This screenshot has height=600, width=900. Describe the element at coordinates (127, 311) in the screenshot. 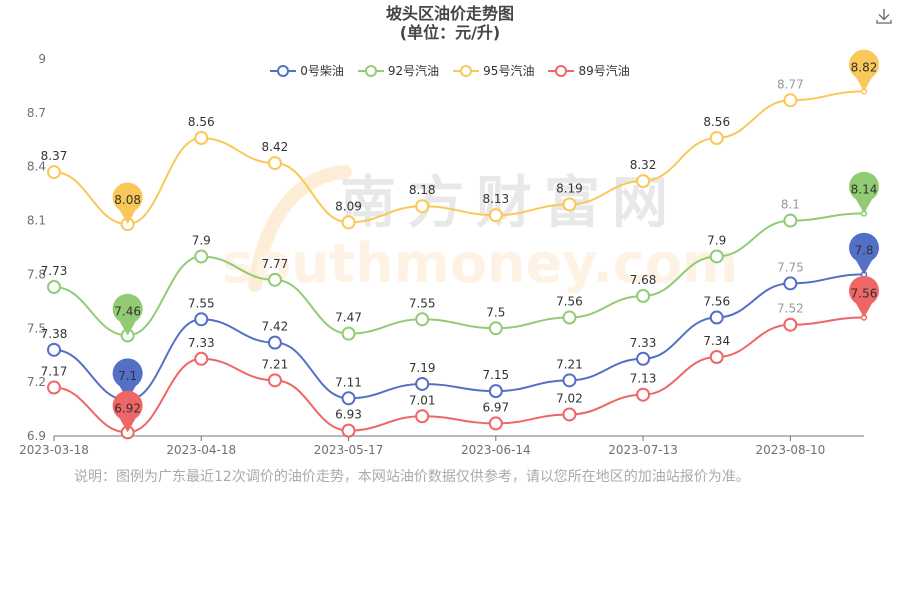

I see `pin-label: 7.46` at that location.